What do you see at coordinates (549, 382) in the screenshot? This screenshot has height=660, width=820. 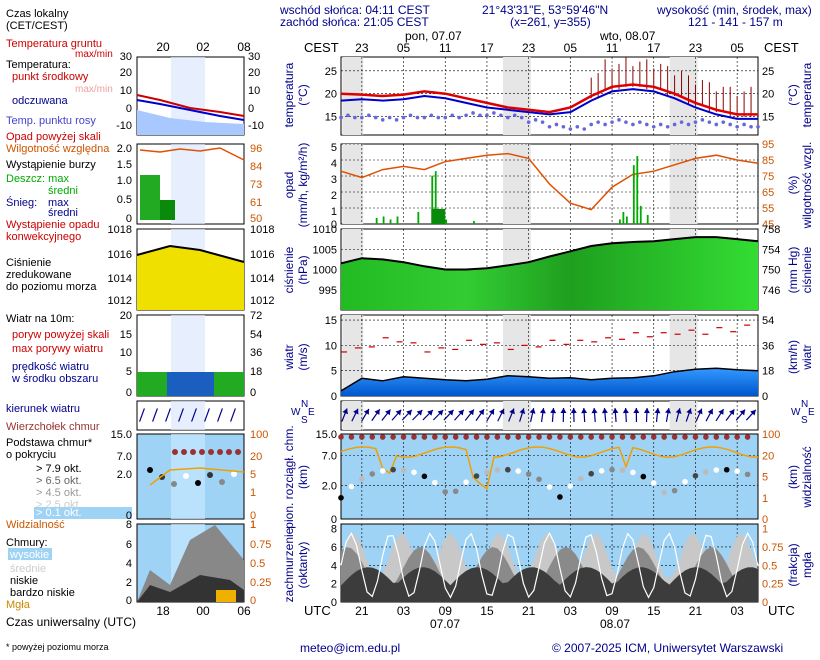 I see `wind-speed-area` at bounding box center [549, 382].